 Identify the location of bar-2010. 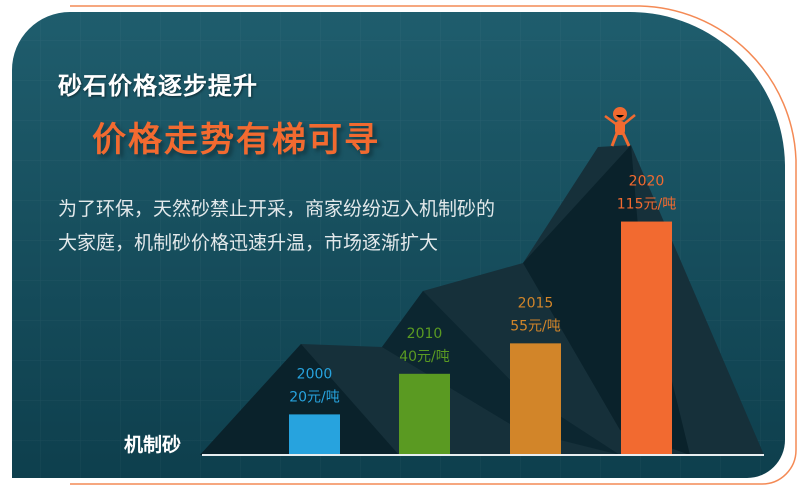
(424, 414).